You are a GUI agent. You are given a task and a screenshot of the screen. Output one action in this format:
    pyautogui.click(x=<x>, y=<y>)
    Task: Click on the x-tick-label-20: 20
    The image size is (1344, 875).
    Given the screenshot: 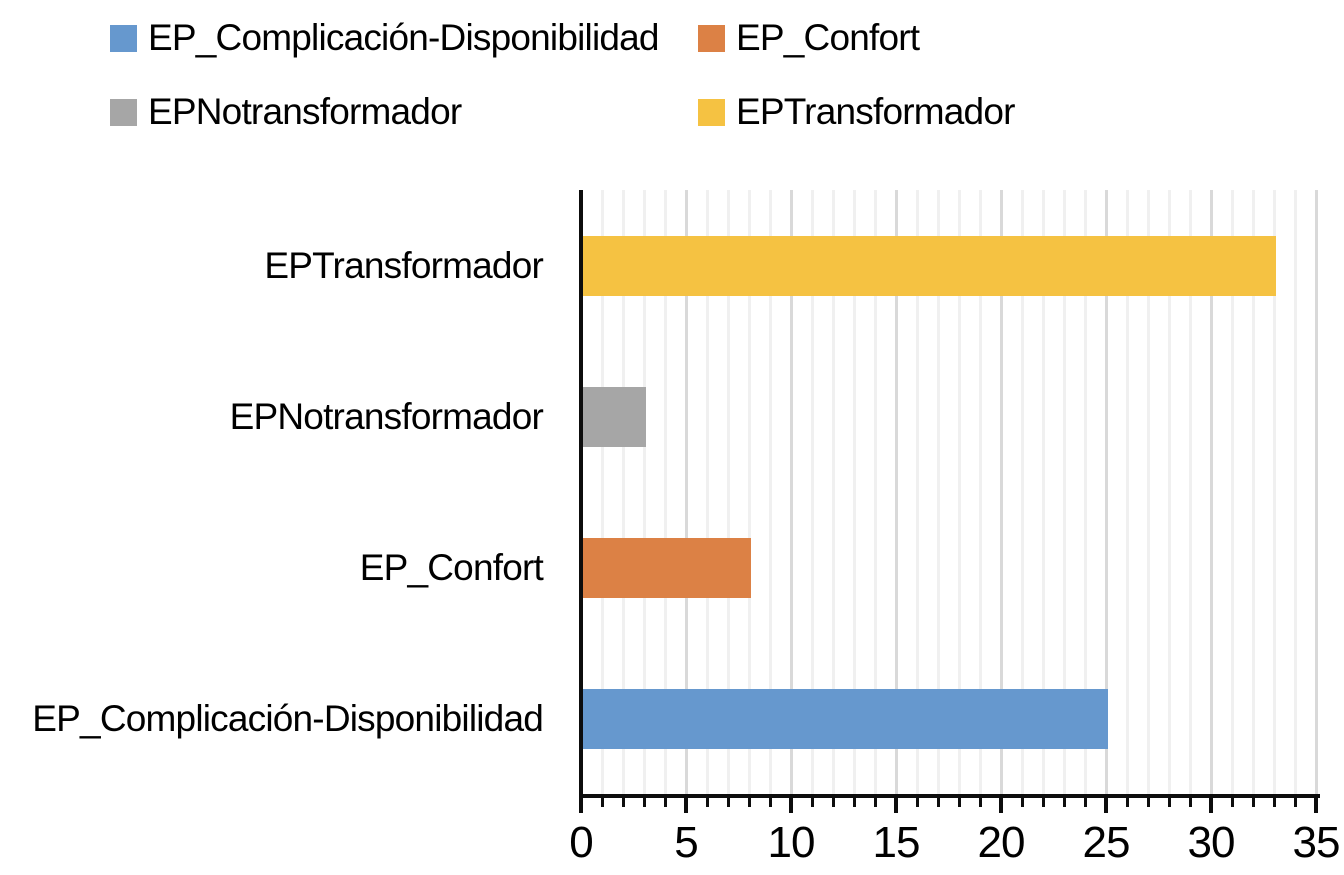 What is the action you would take?
    pyautogui.click(x=1001, y=842)
    